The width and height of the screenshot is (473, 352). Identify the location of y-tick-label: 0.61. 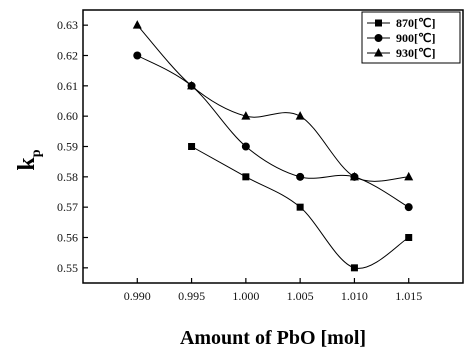
(67, 86).